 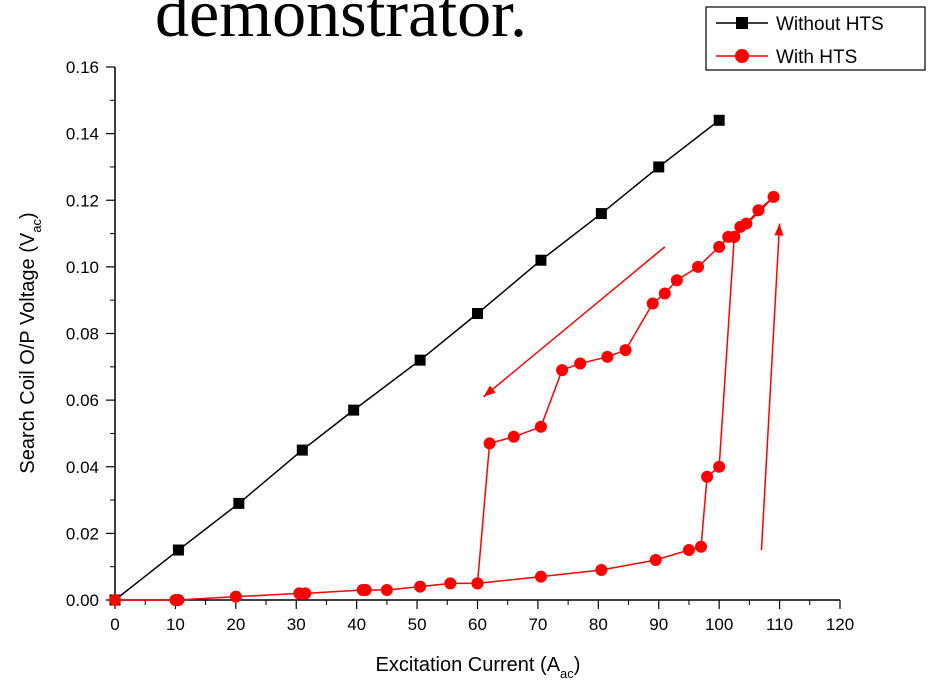 I want to click on x-tick-label: 120, so click(x=840, y=624).